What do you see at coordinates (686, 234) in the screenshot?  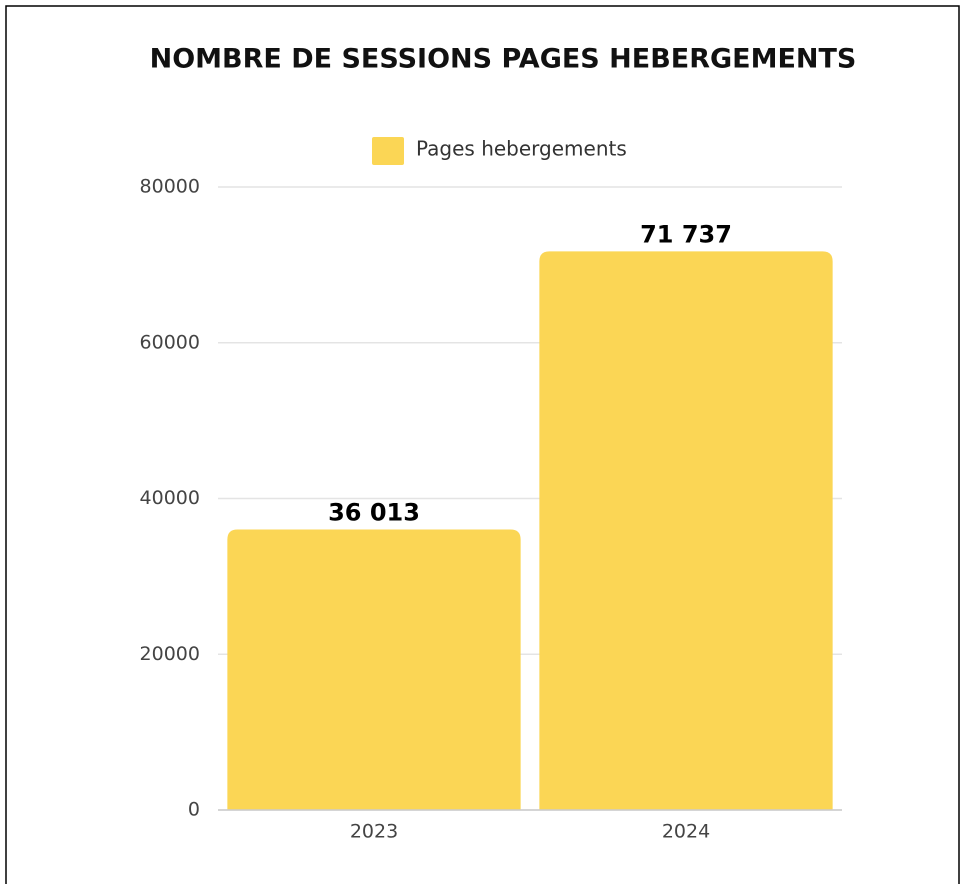 I see `data-label: 71 737` at bounding box center [686, 234].